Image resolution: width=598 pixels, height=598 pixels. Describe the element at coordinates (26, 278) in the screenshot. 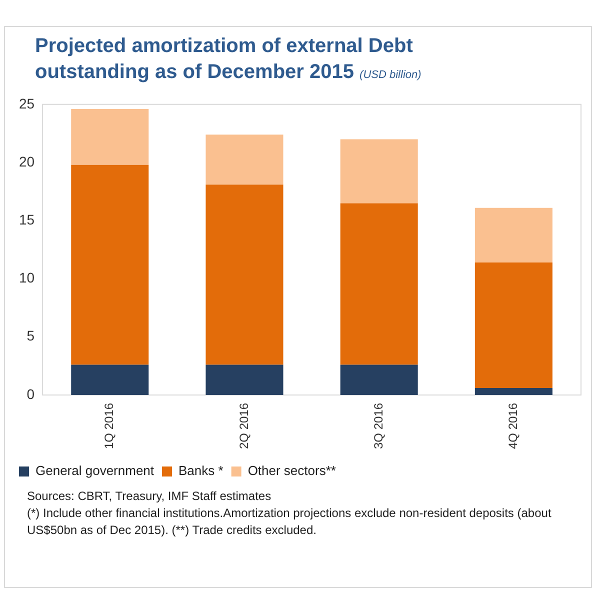

I see `y-tick-label: 10` at that location.